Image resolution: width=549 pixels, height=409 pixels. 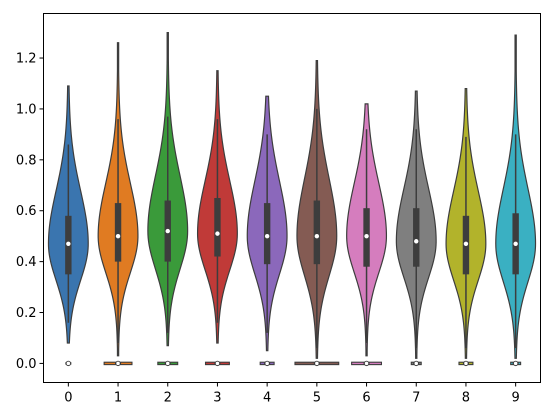 I want to click on x-tick-label-4: 4, so click(x=267, y=398).